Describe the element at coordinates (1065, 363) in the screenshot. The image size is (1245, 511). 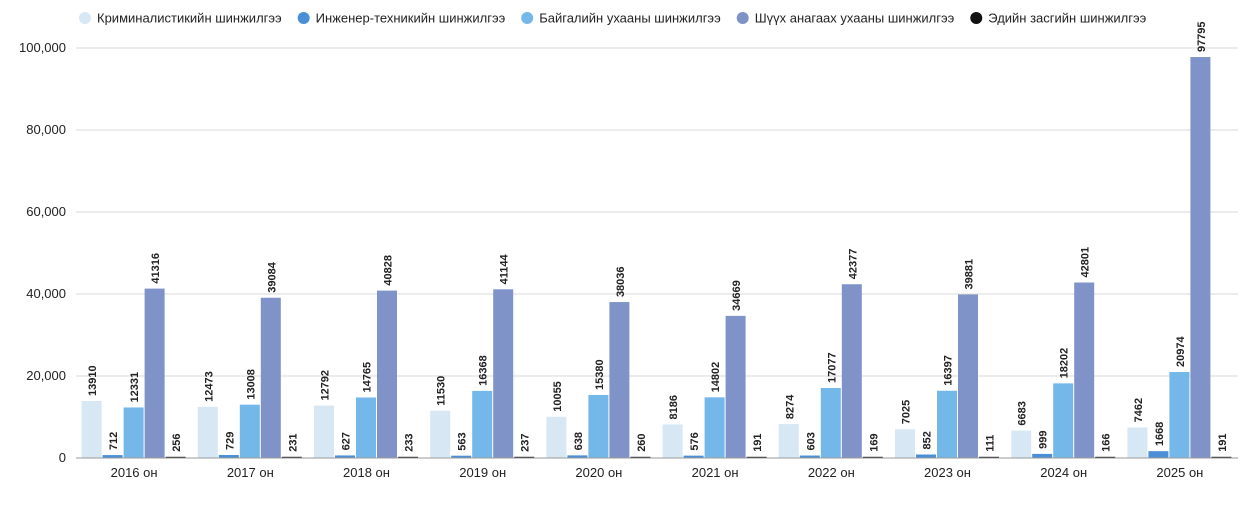
I see `data-label: 18202` at that location.